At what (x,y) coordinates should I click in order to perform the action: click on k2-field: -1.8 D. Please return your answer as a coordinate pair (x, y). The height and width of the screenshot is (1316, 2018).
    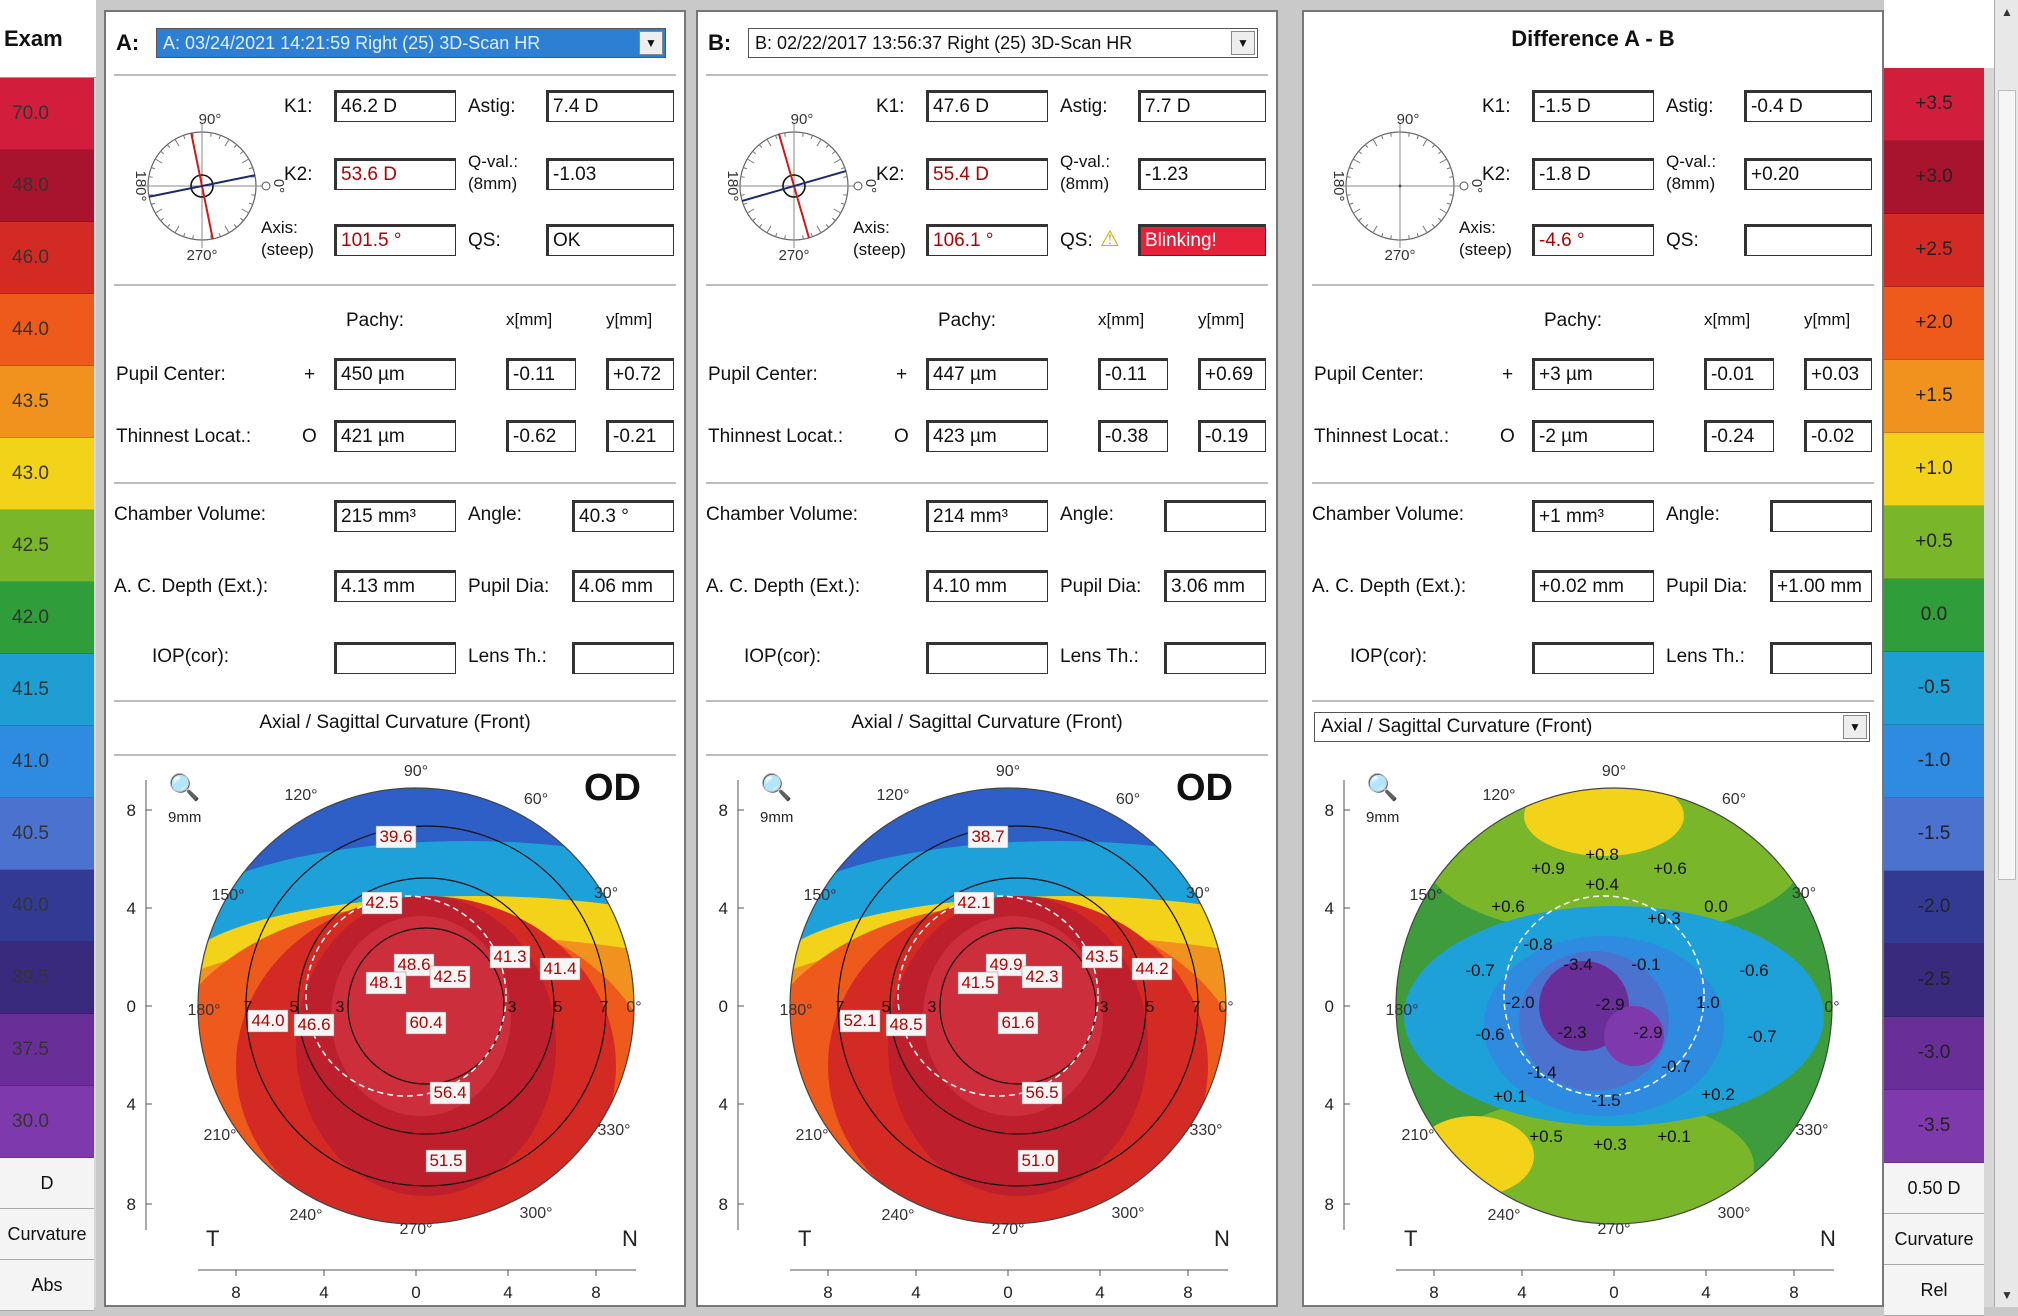
    Looking at the image, I should click on (1593, 174).